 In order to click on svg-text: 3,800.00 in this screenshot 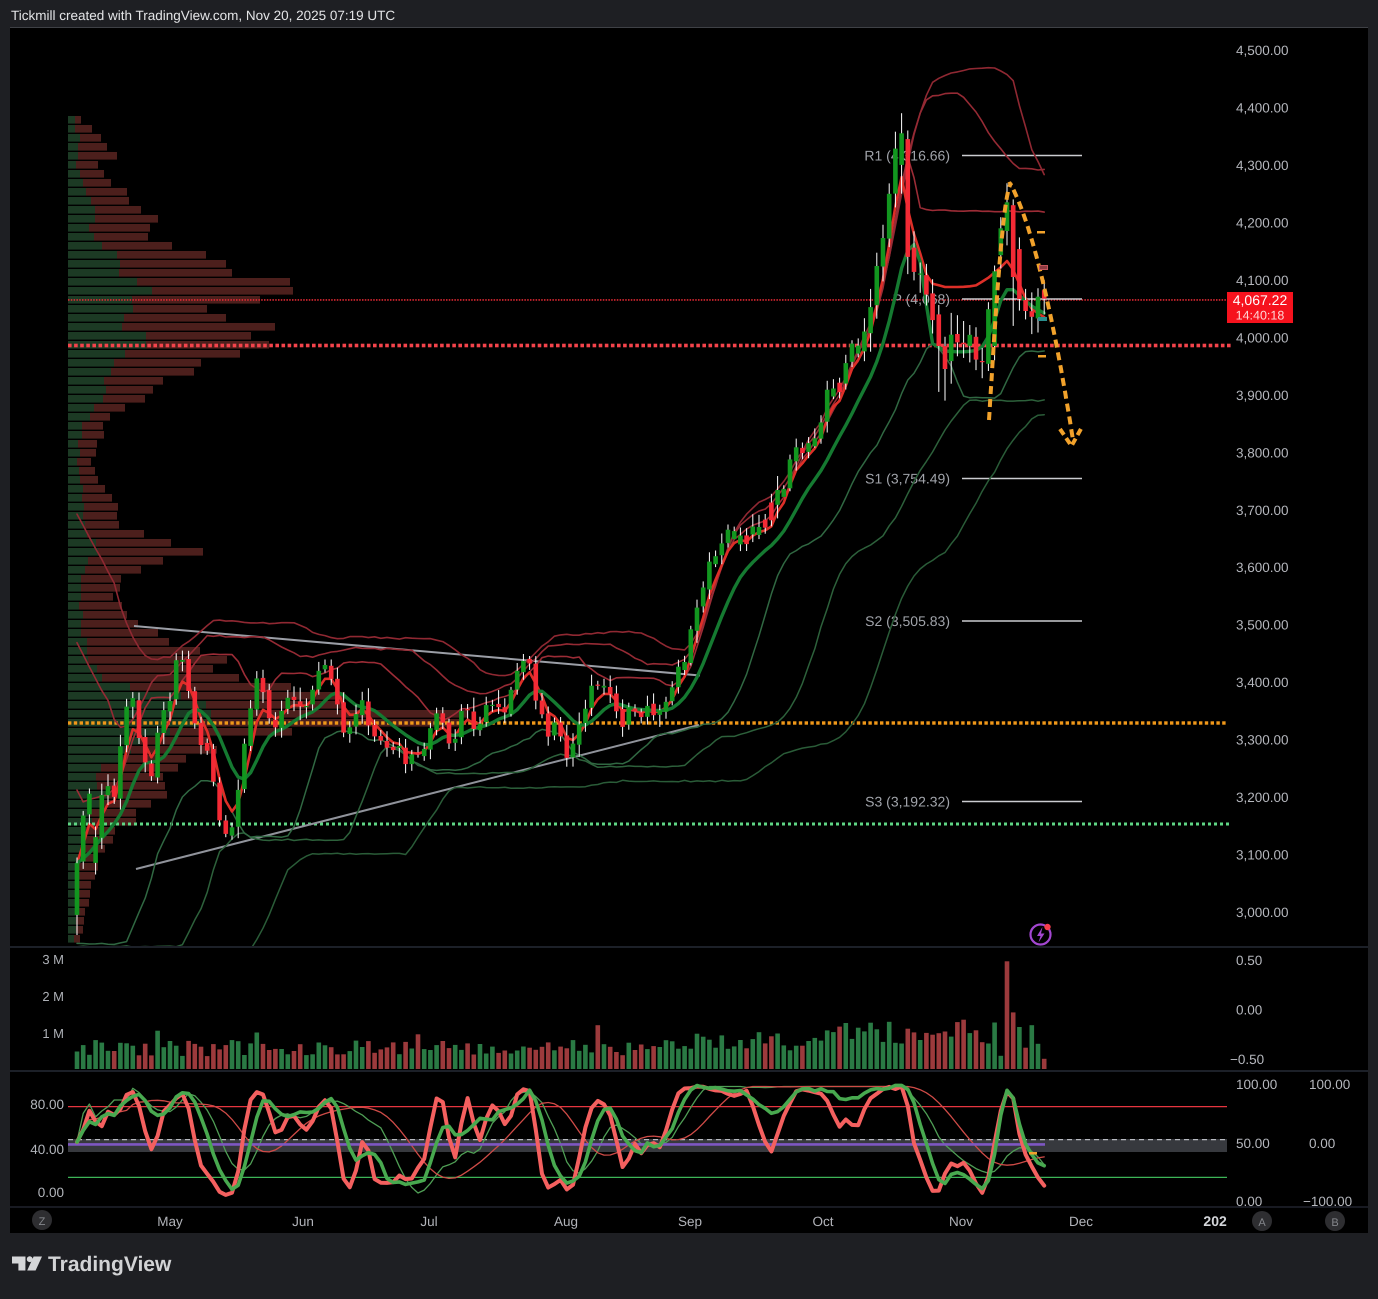, I will do `click(1262, 452)`.